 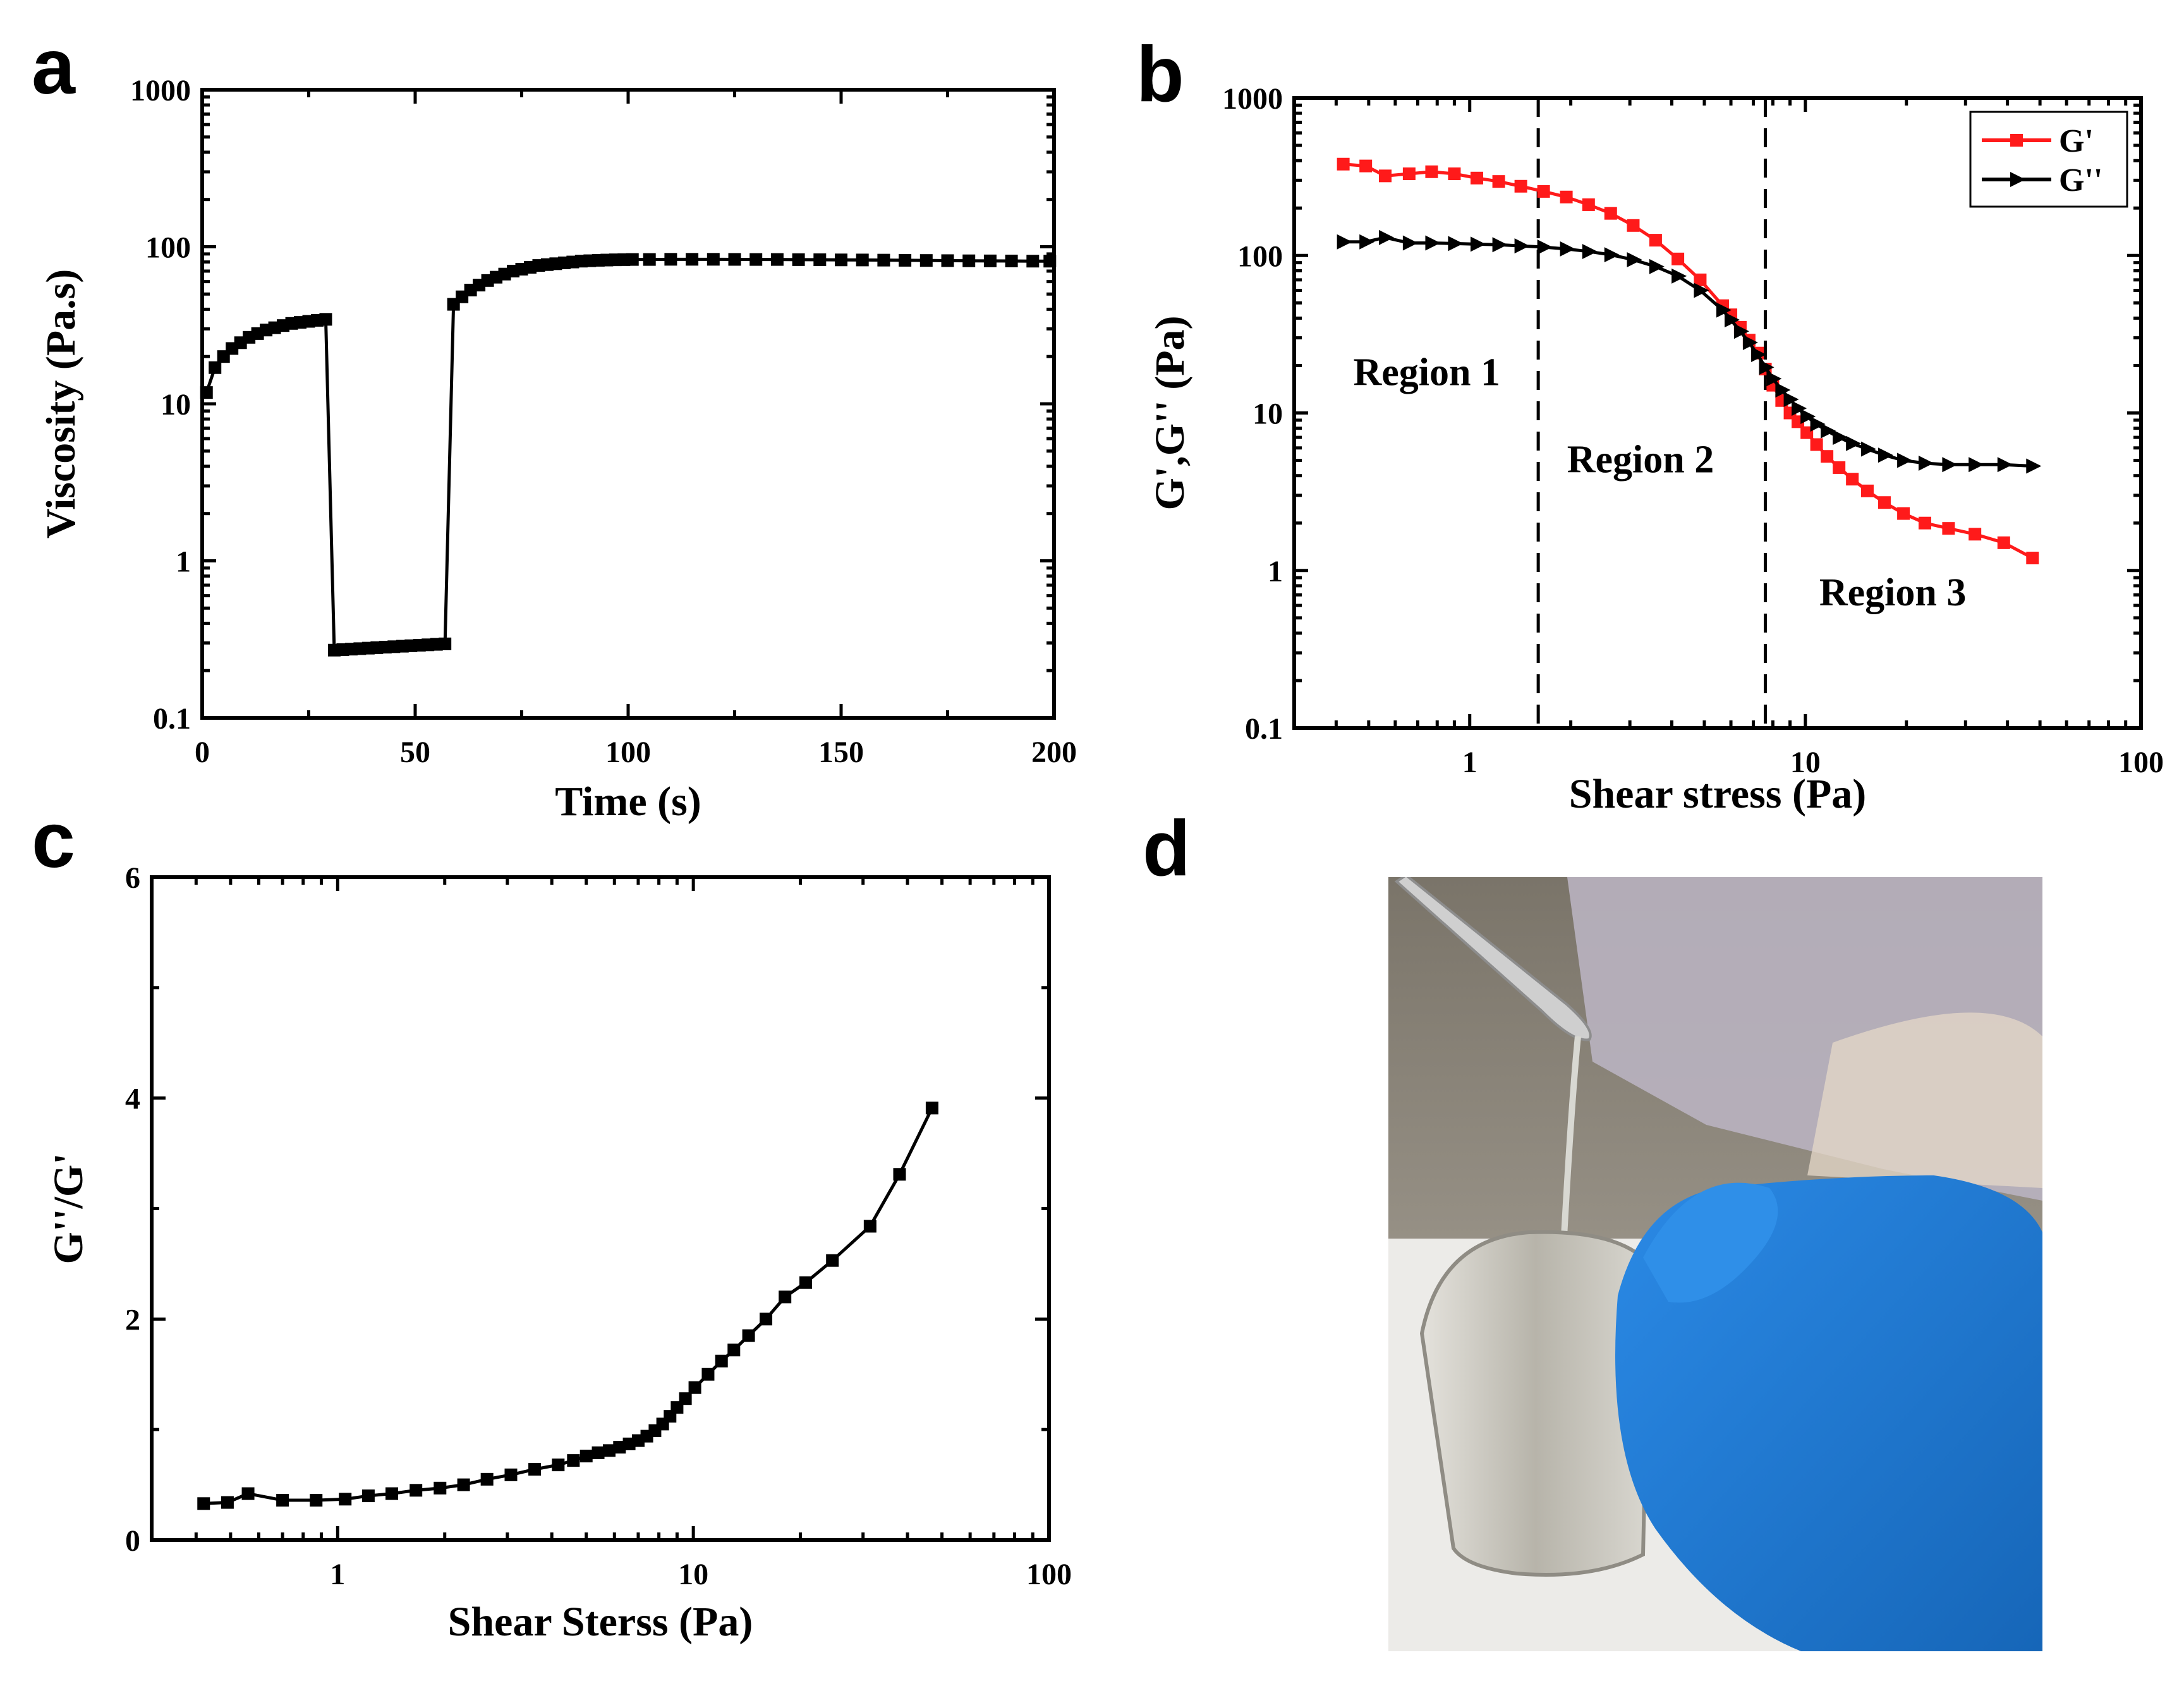 What do you see at coordinates (1640, 459) in the screenshot?
I see `region-label-2: Region 2` at bounding box center [1640, 459].